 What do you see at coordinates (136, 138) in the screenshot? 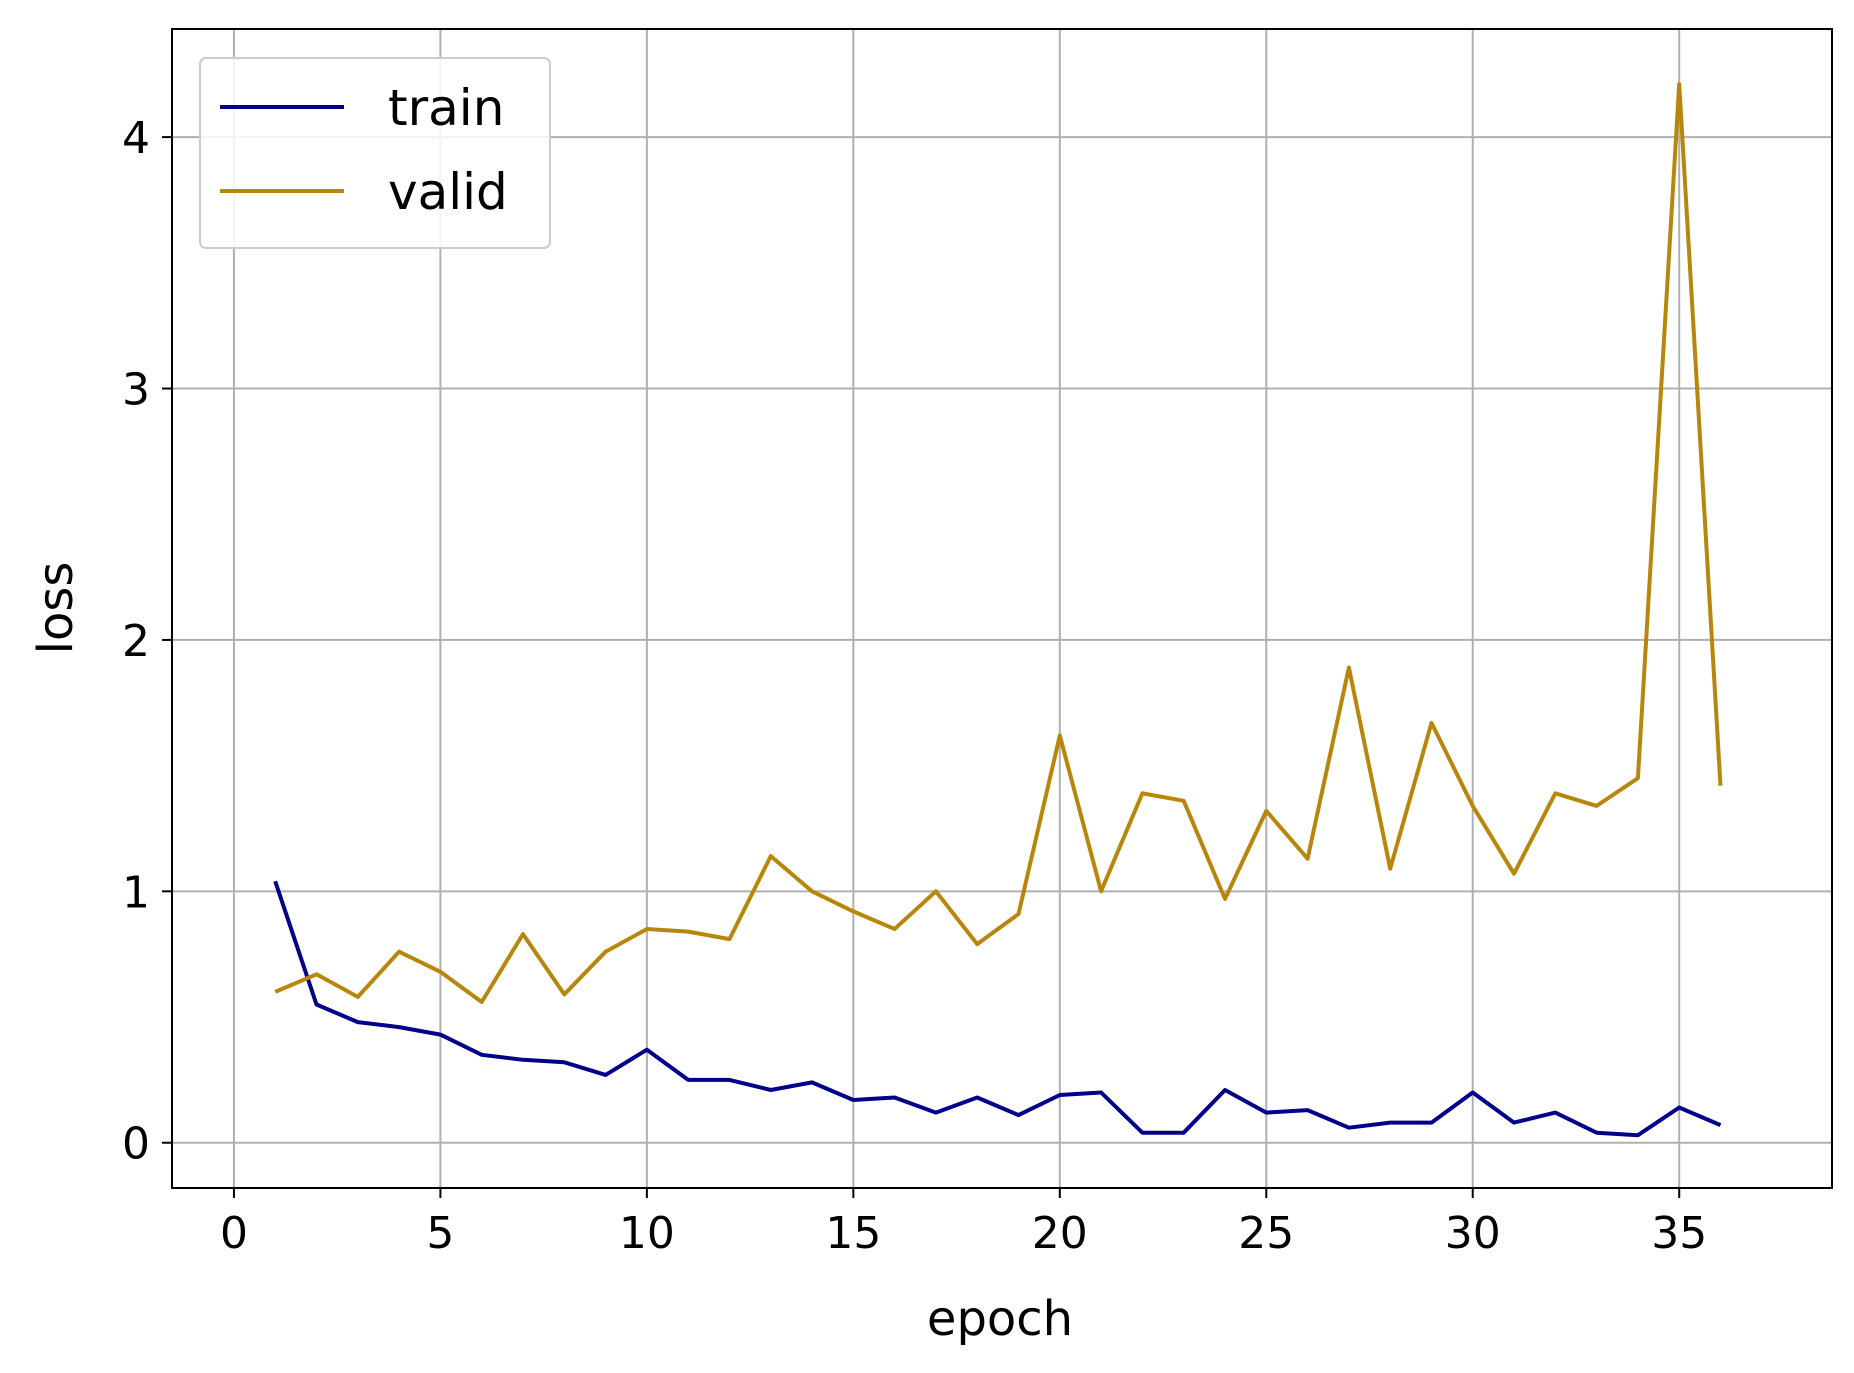
I see `y-tick-label: 4` at bounding box center [136, 138].